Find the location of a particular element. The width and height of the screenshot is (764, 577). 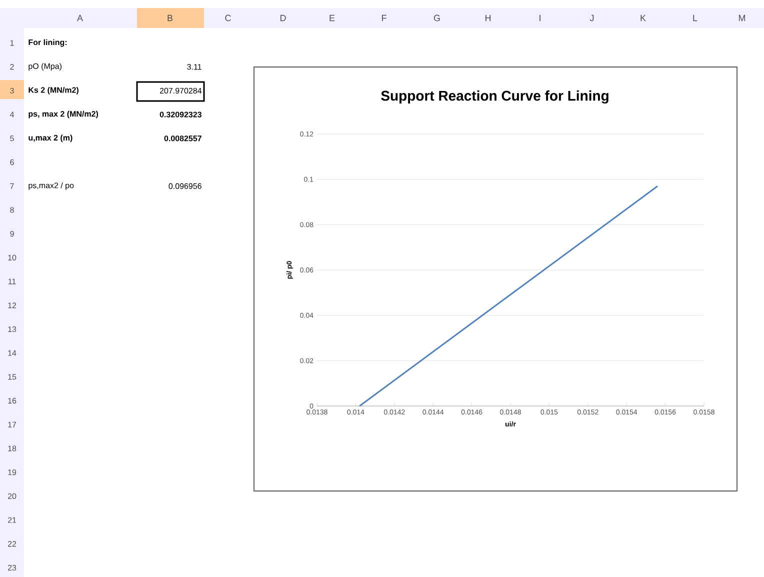

text: G is located at coordinates (437, 18).